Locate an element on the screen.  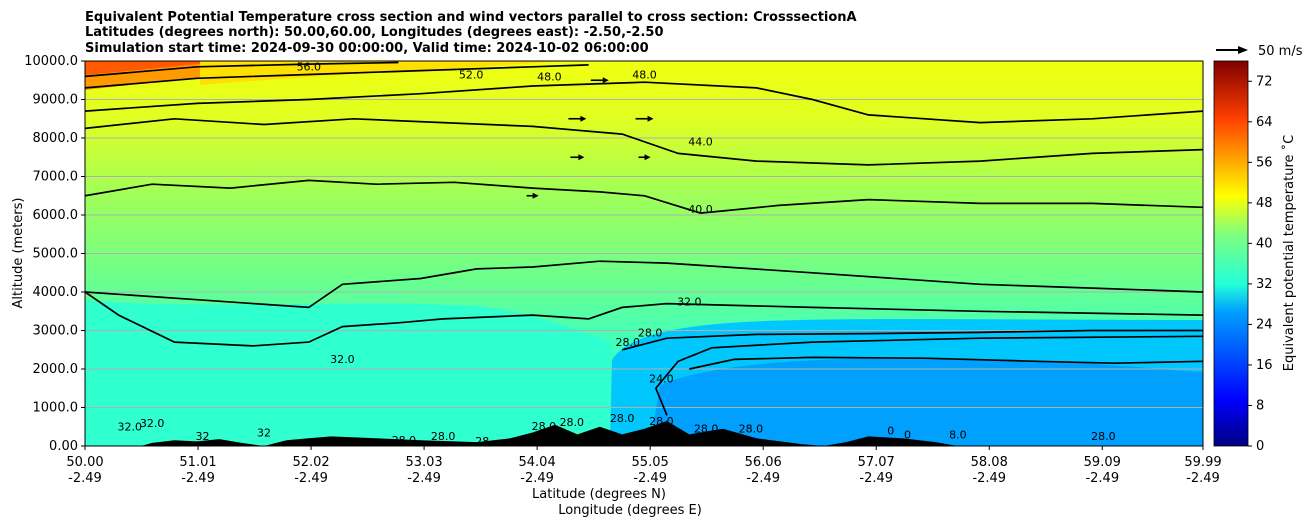
contour-label-3: 48.0 is located at coordinates (644, 74).